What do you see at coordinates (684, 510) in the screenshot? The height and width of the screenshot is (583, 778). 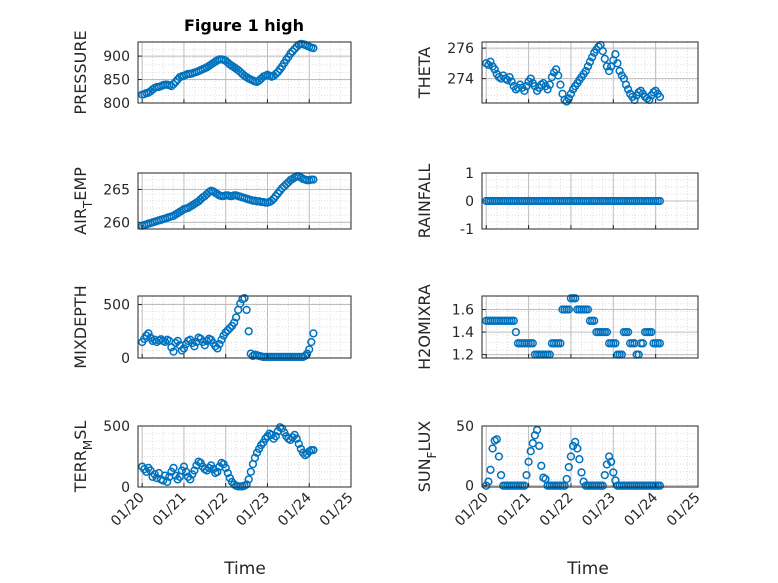 I see `x-tick-label: 01/25` at bounding box center [684, 510].